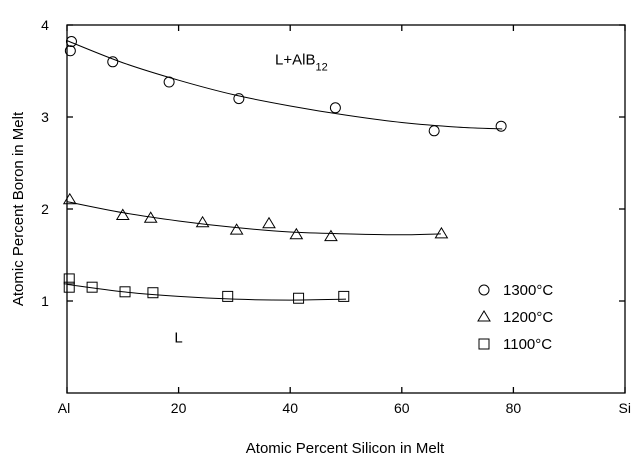  What do you see at coordinates (321, 68) in the screenshot?
I see `annotation-subscript: 12` at bounding box center [321, 68].